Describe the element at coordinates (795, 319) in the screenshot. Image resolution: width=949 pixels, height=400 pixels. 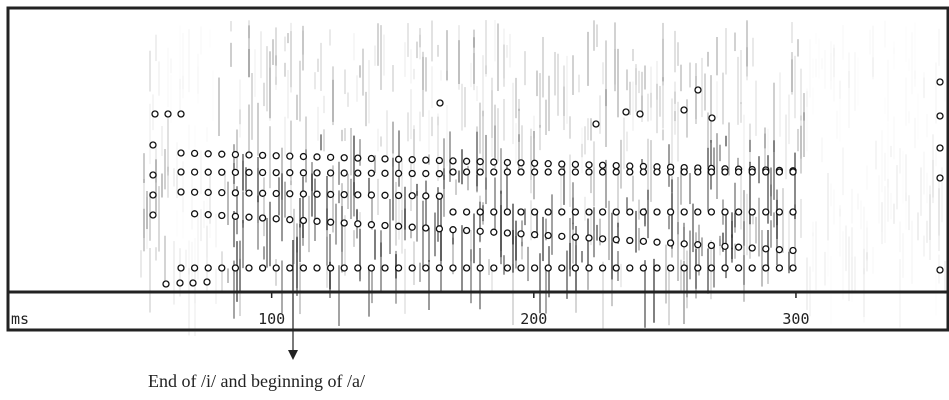
I see `tick-label: 300` at that location.